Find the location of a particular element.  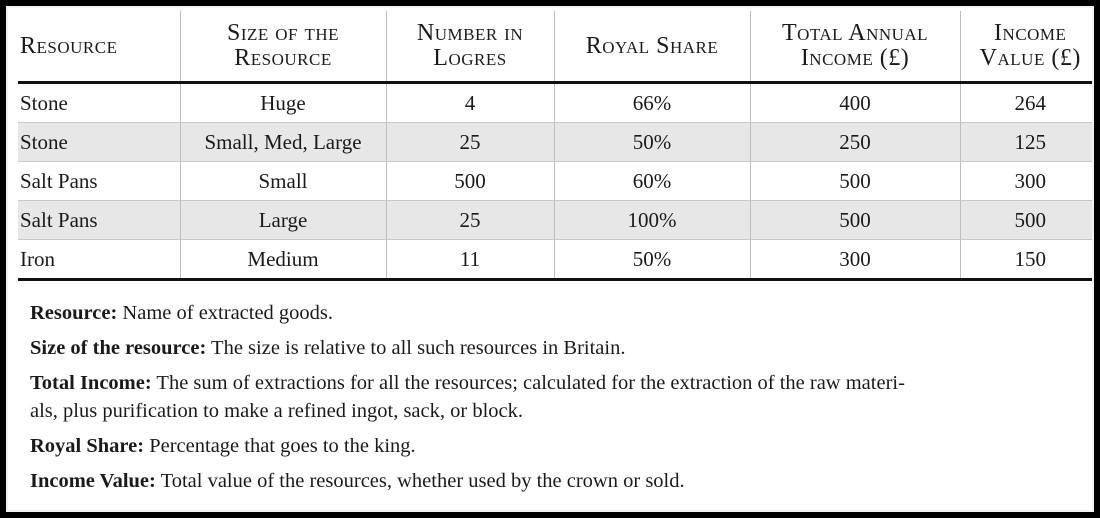

header-size: Size of the Resource is located at coordinates (282, 47).